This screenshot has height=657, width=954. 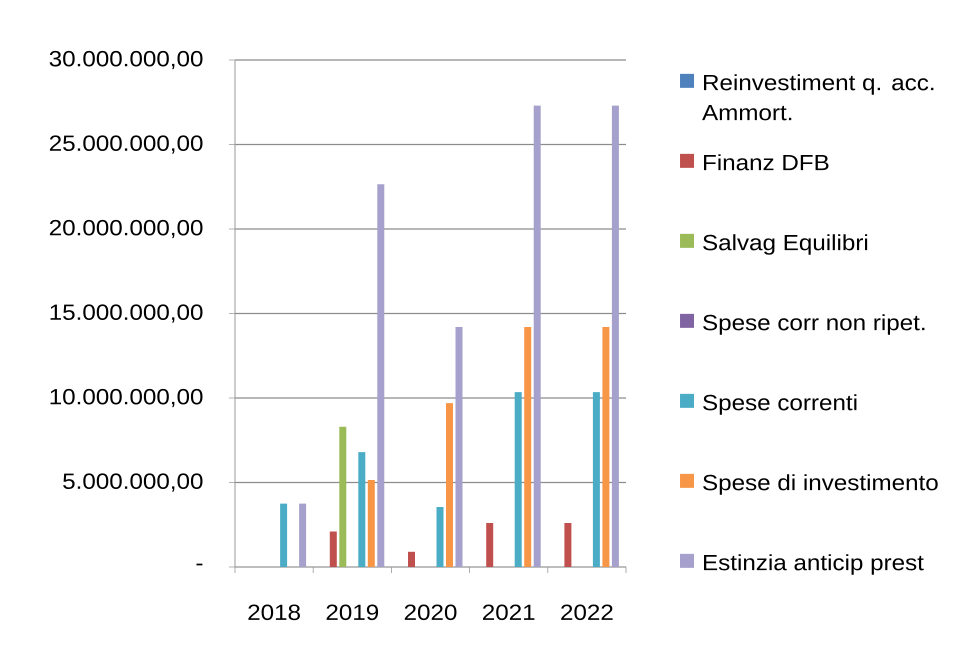 I want to click on legend-label: Finanz DFB, so click(x=766, y=162).